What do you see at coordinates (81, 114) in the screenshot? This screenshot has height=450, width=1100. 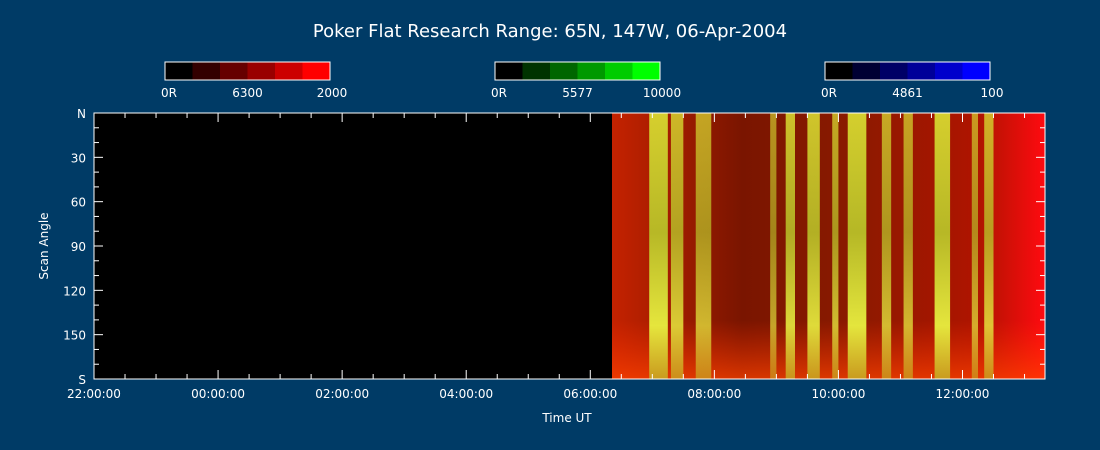 I see `y-tick-label: N` at bounding box center [81, 114].